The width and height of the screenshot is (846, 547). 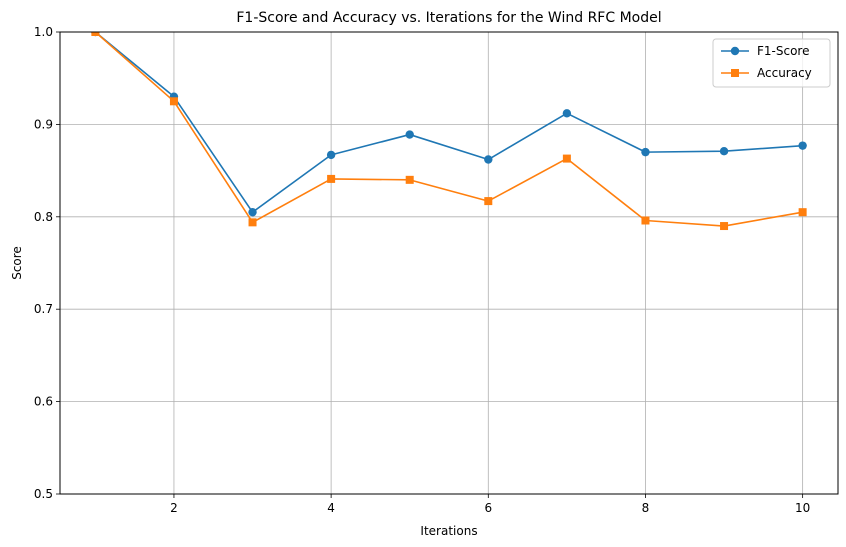 What do you see at coordinates (771, 63) in the screenshot?
I see `legend: F1-Score Accuracy` at bounding box center [771, 63].